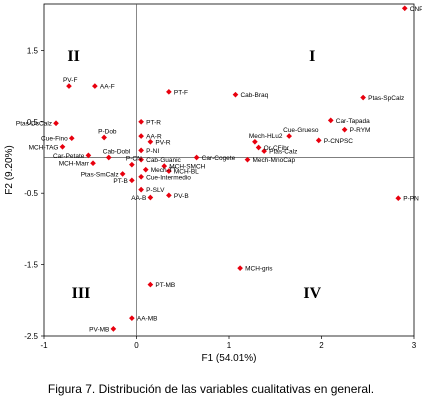 This screenshot has width=422, height=406. I want to click on point-label: AA-B, so click(138, 198).